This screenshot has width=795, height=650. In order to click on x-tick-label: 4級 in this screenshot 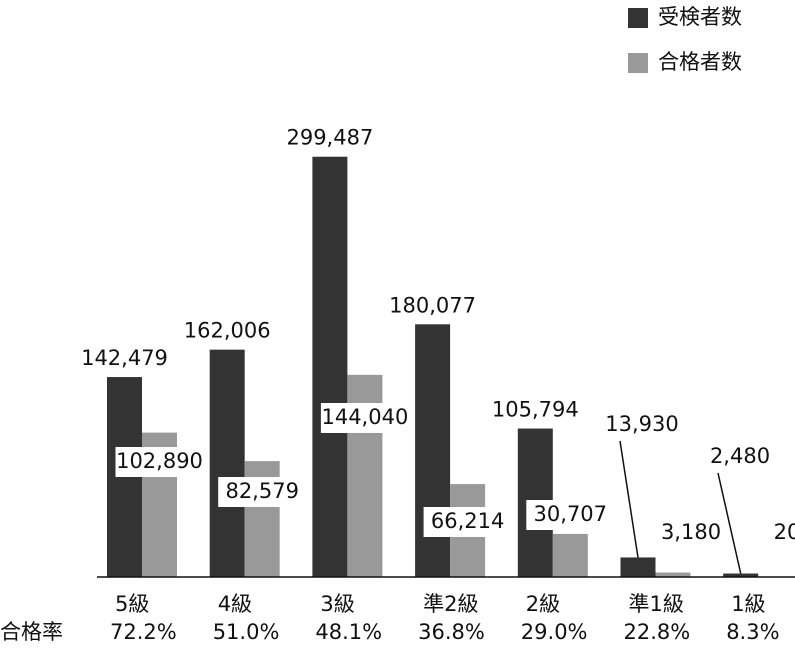, I will do `click(235, 604)`.